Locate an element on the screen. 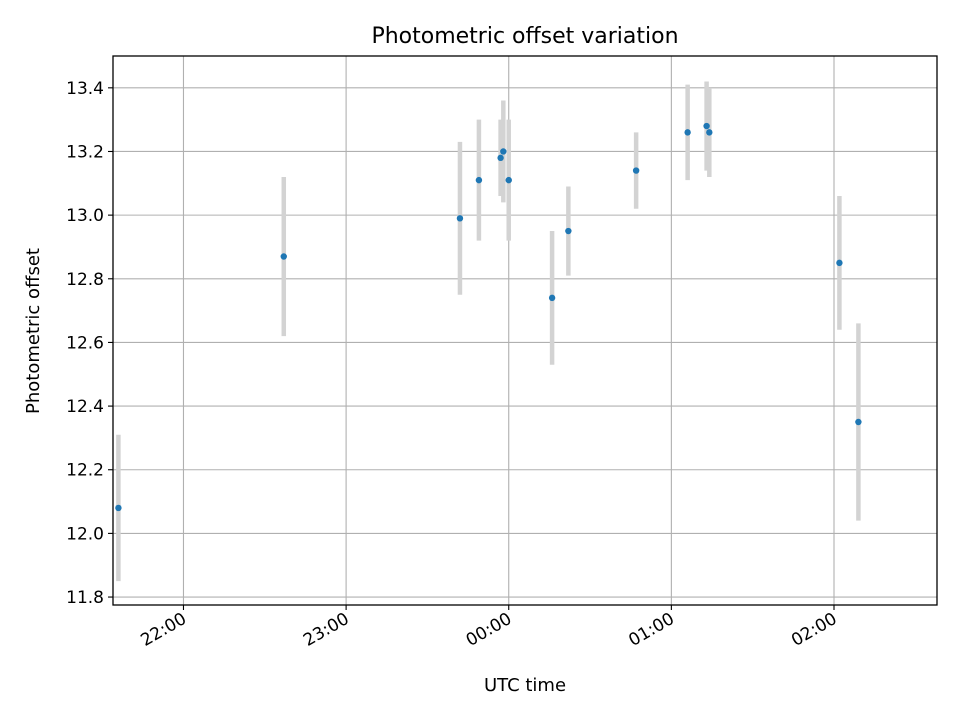 The width and height of the screenshot is (960, 720). y-tick-label: 13.2 is located at coordinates (85, 152).